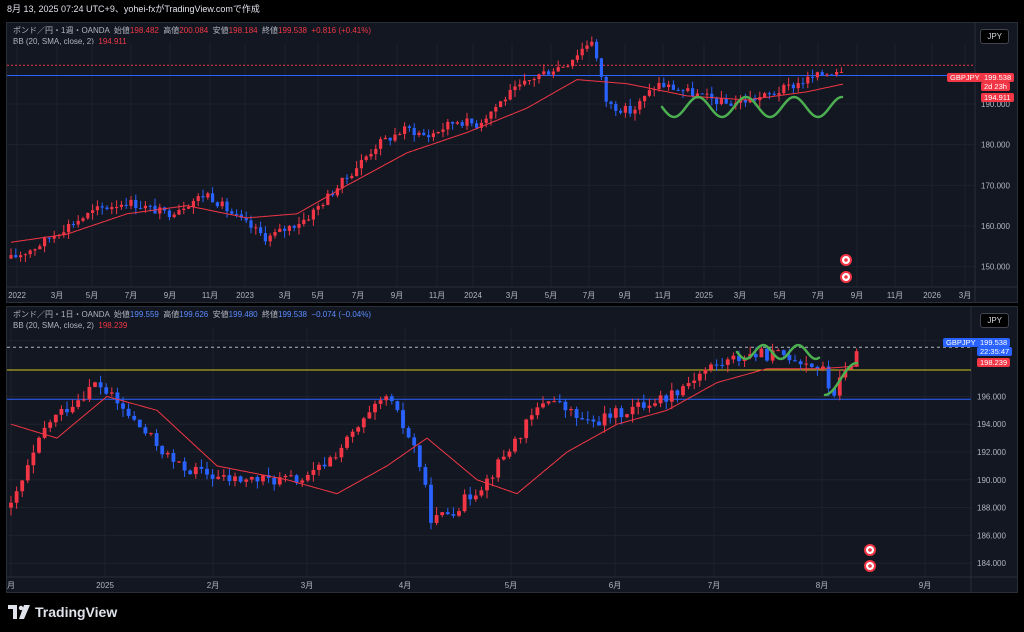  Describe the element at coordinates (822, 585) in the screenshot. I see `time-tick-label: 8月` at that location.